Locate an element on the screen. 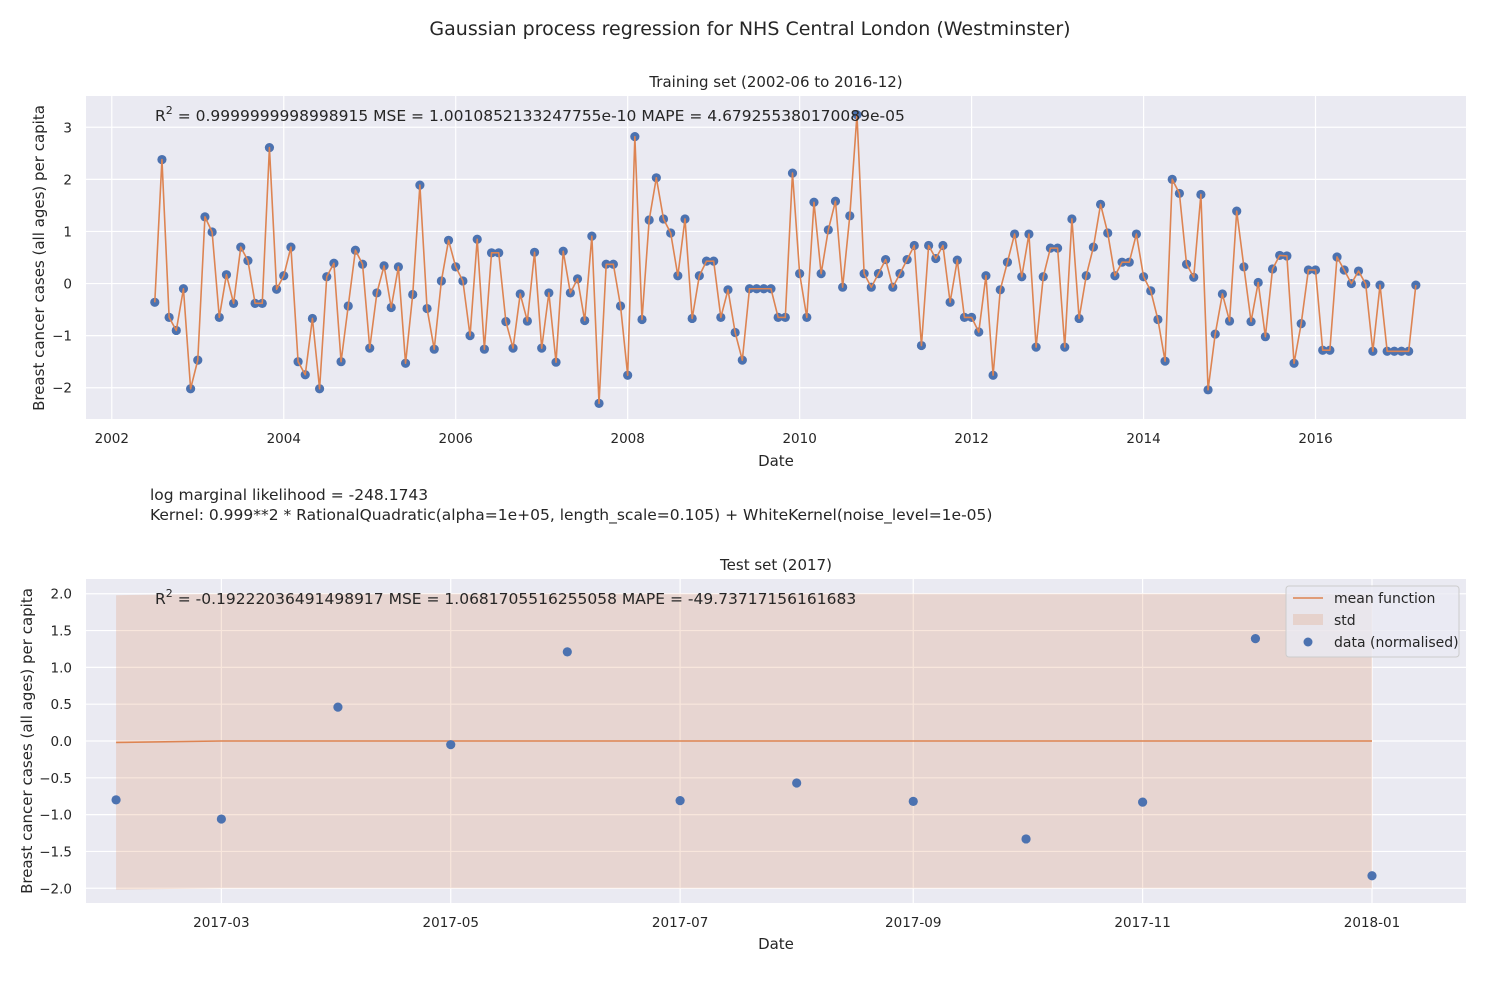 The image size is (1500, 1000). y-tick-label: −1.0 is located at coordinates (55, 816).